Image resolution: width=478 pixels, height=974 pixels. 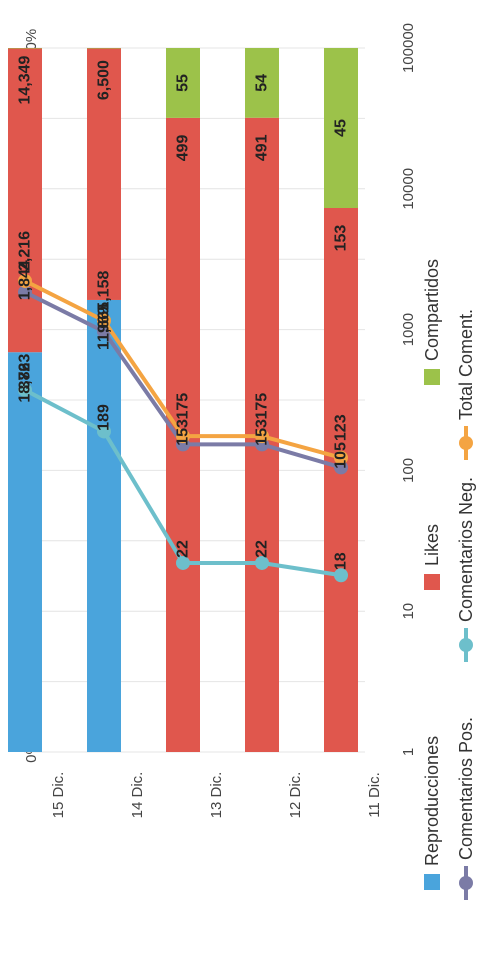 I want to click on line-data-label: 123, so click(x=341, y=427).